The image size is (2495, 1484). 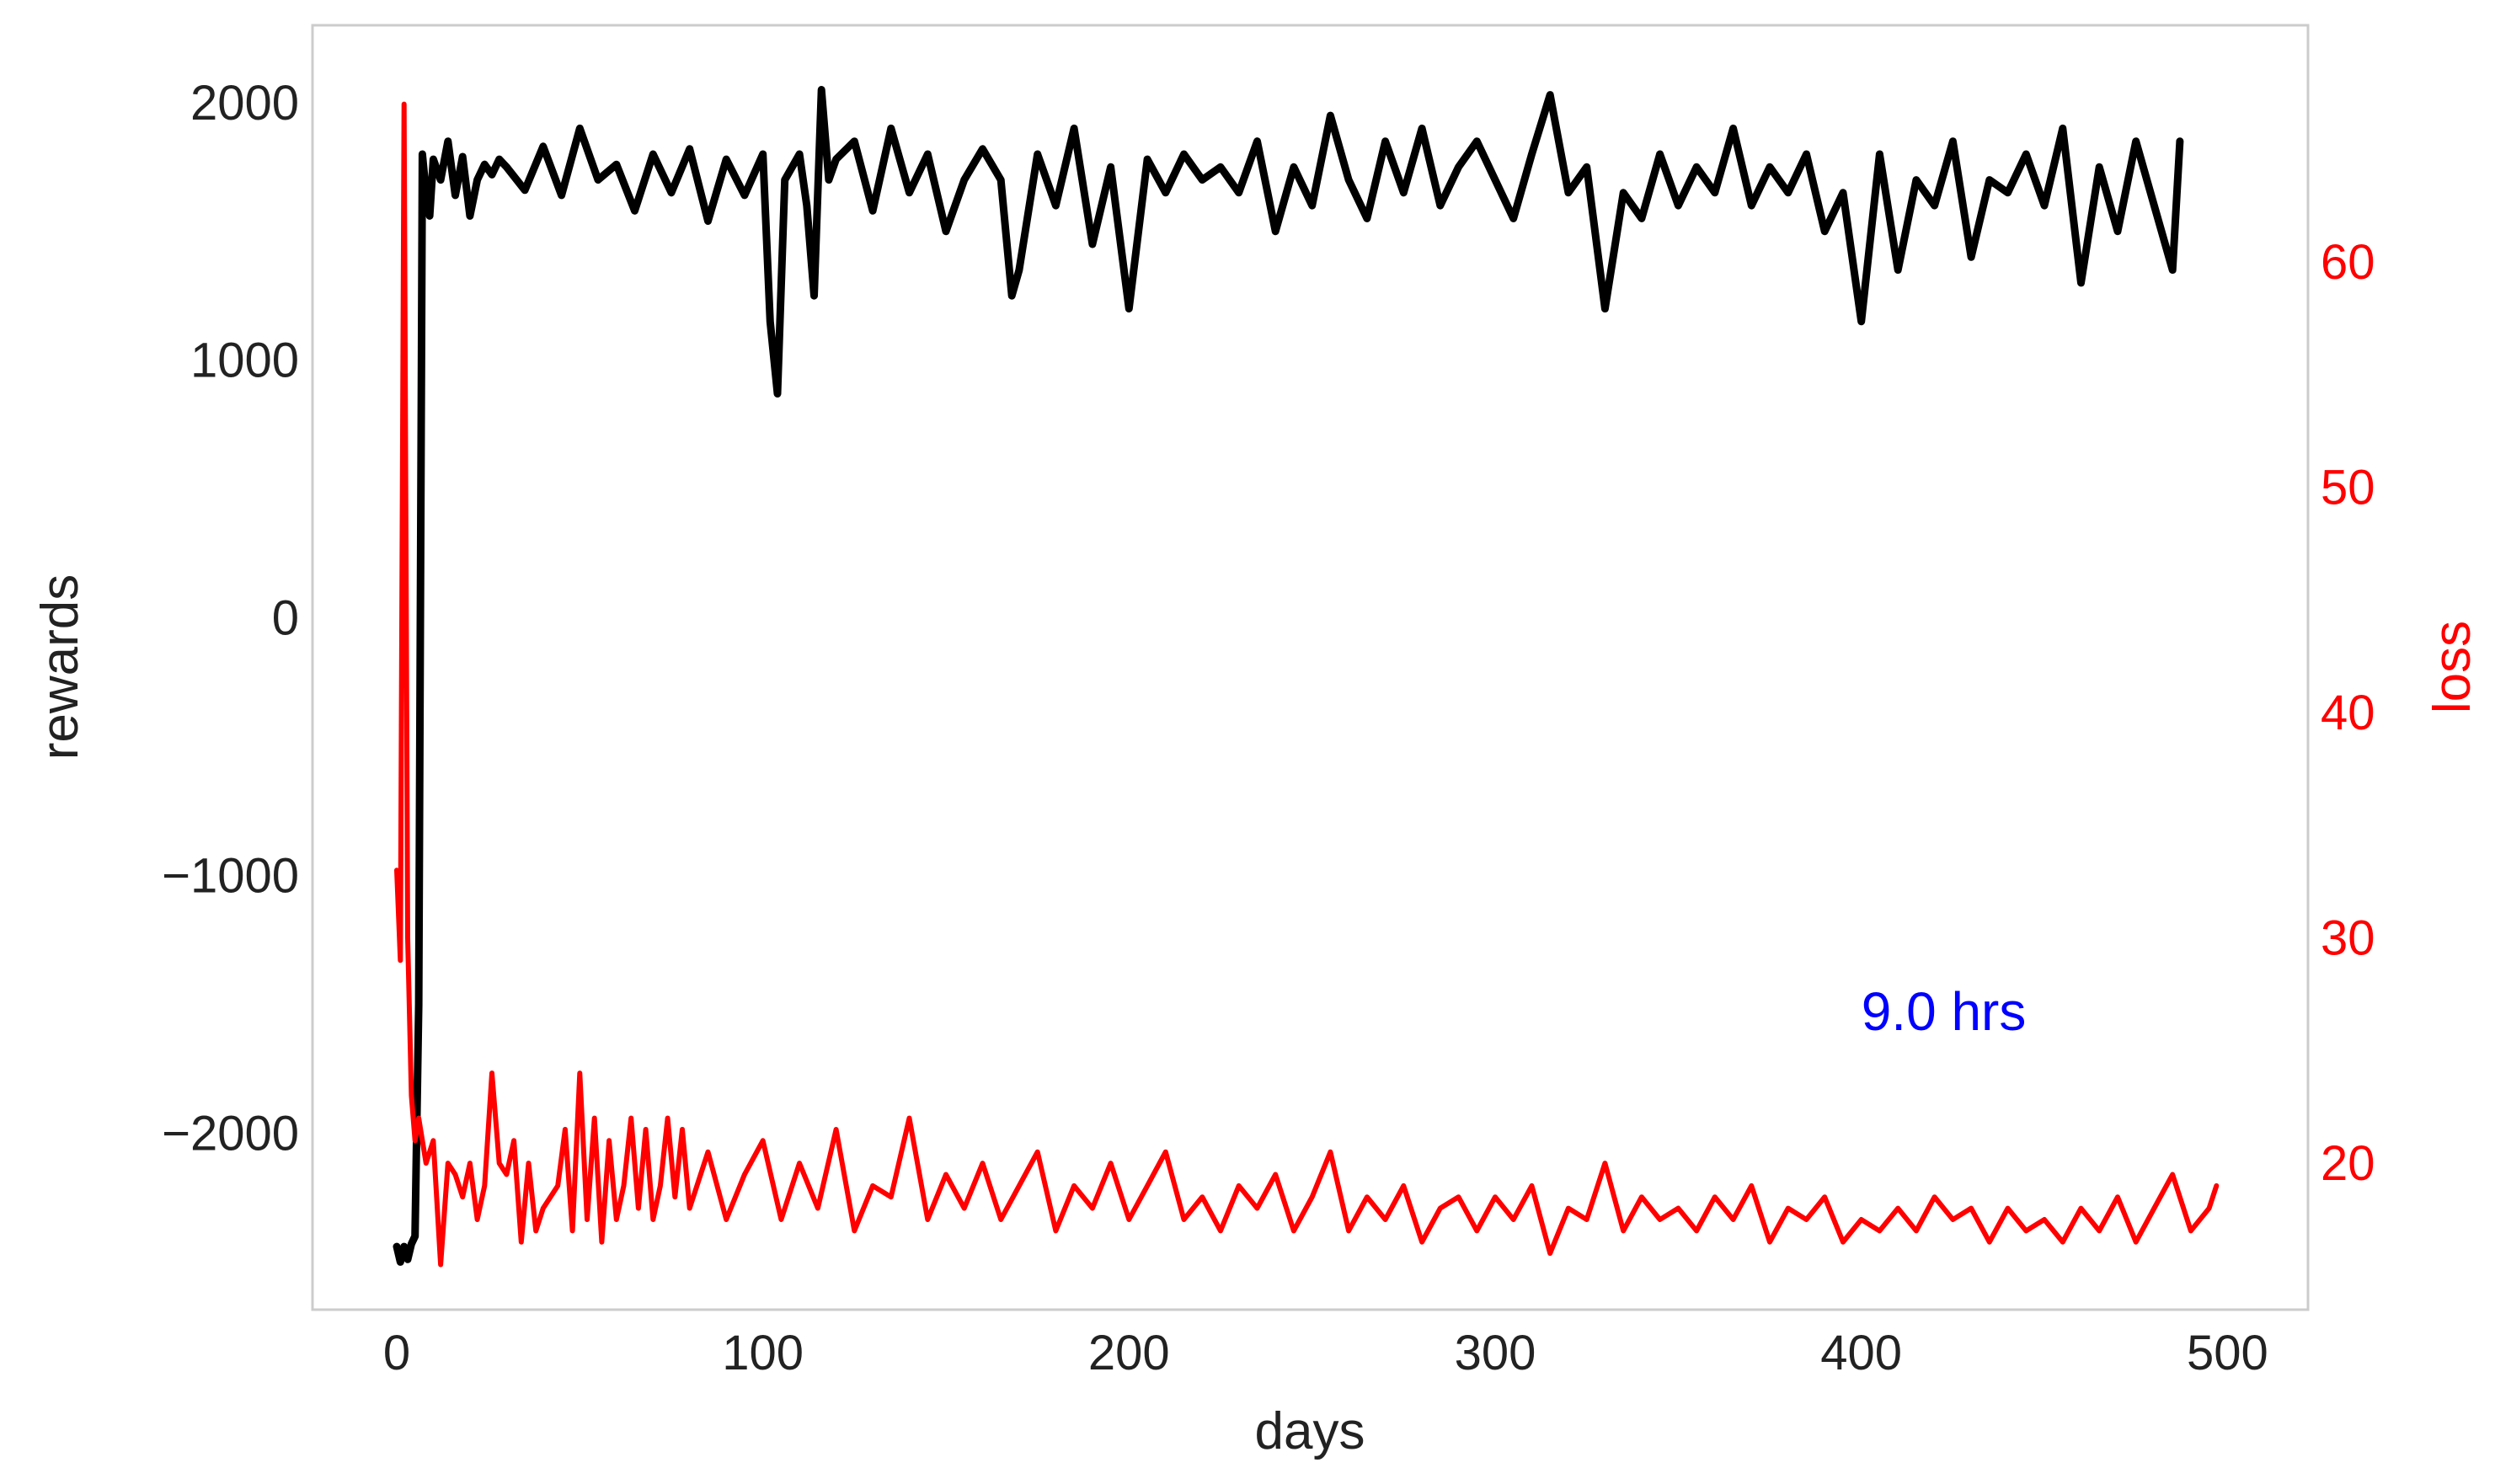 I want to click on y-tick-label-left: −2000, so click(x=230, y=1134).